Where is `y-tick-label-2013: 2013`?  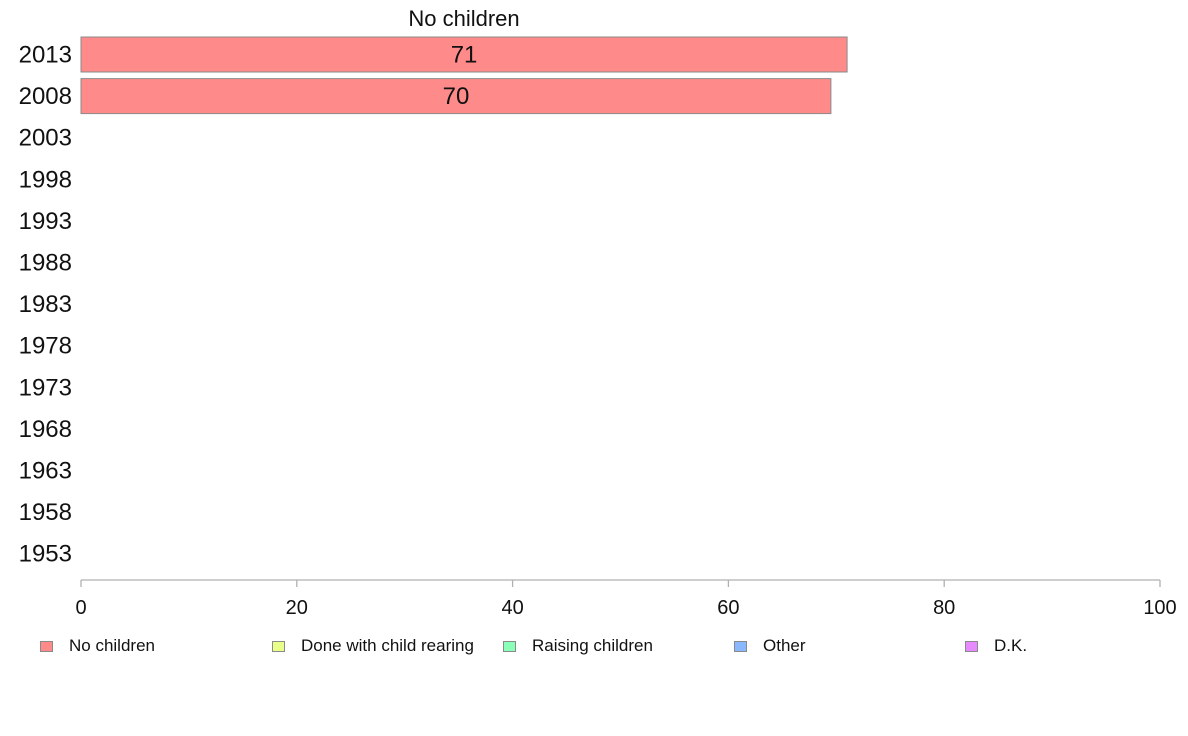 y-tick-label-2013: 2013 is located at coordinates (45, 55).